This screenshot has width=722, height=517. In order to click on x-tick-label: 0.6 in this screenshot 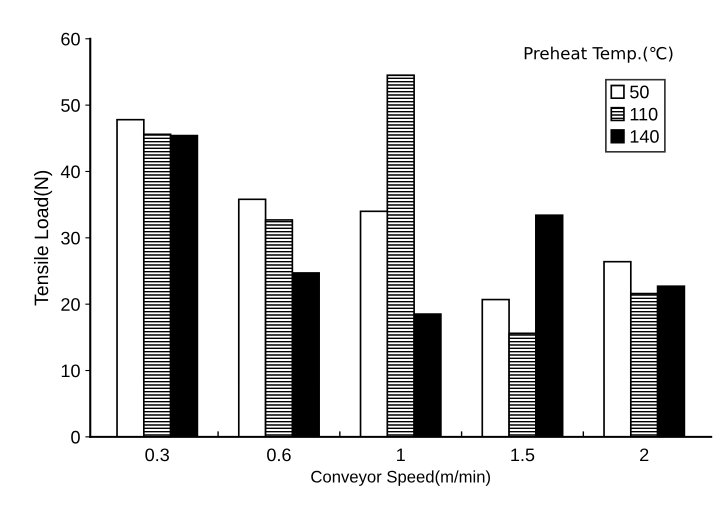, I will do `click(279, 455)`.